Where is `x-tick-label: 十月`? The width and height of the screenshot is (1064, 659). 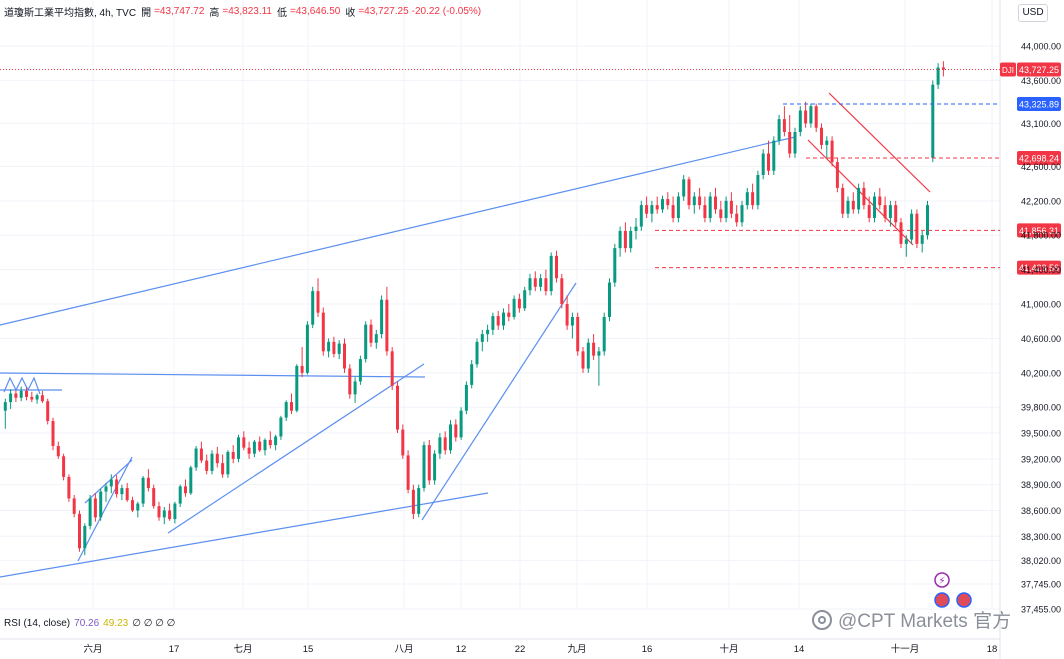
x-tick-label: 十月 is located at coordinates (728, 649).